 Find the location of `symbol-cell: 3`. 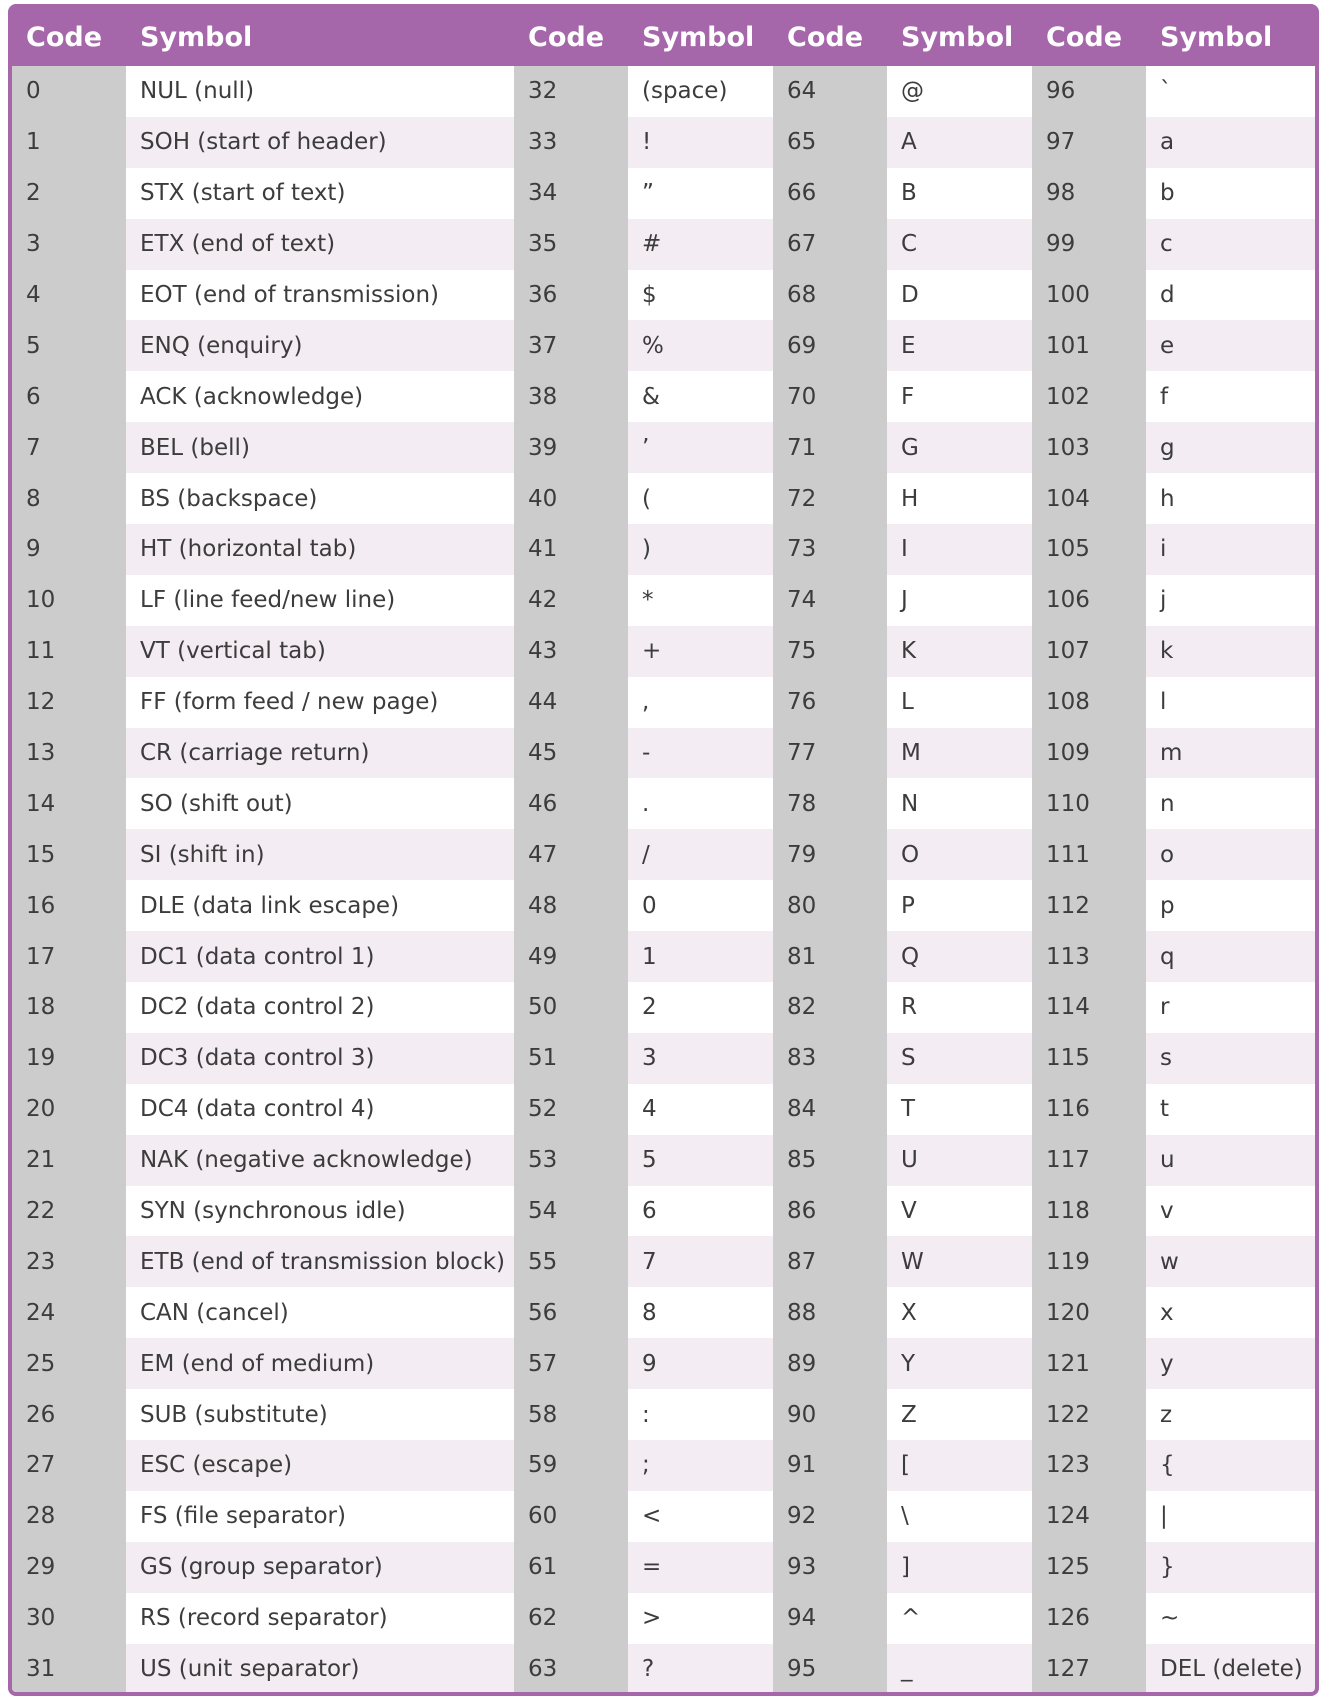

symbol-cell: 3 is located at coordinates (649, 1058).